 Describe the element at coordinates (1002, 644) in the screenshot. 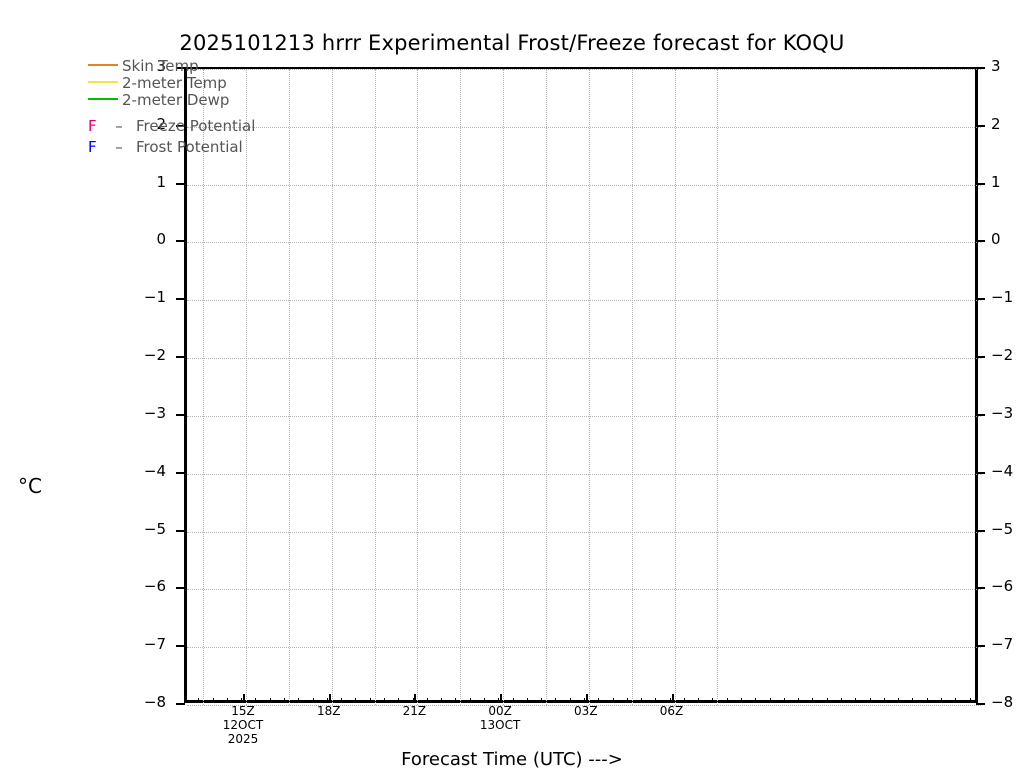

I see `y-axis-label-right: −7` at that location.